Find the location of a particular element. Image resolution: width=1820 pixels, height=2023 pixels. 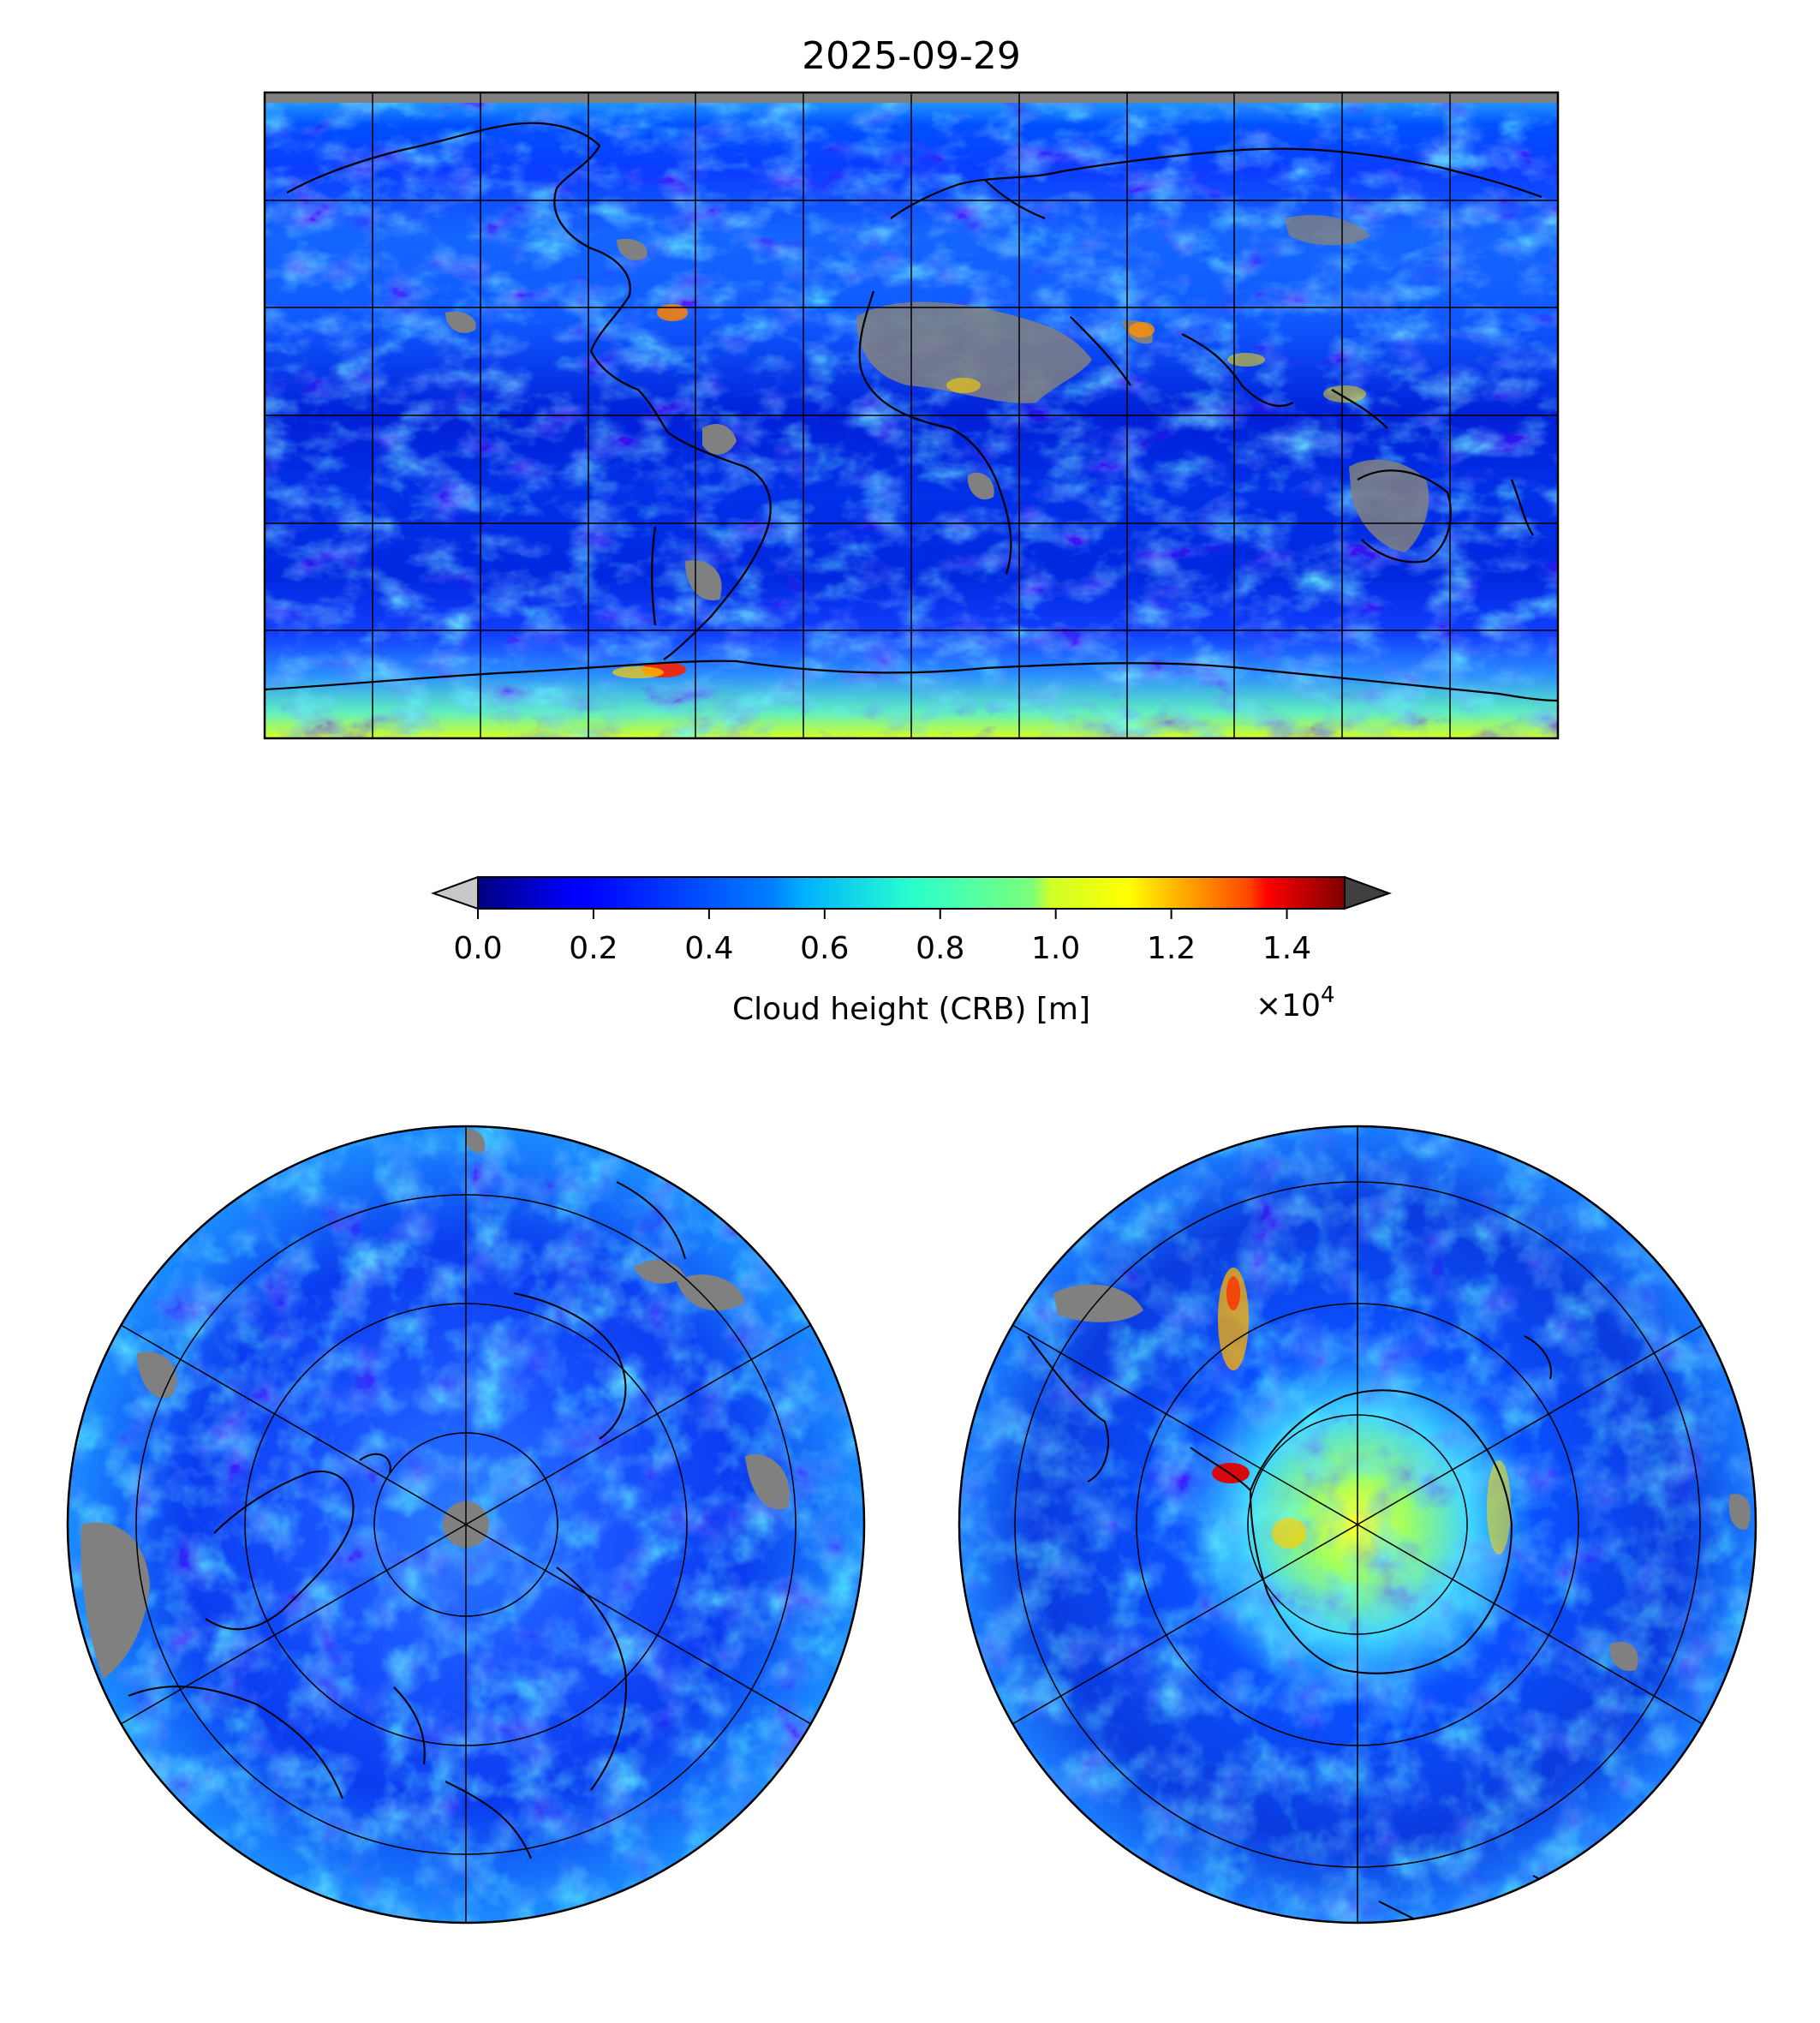

colorbar-label: Cloud height (CRB) [m] is located at coordinates (911, 1009).